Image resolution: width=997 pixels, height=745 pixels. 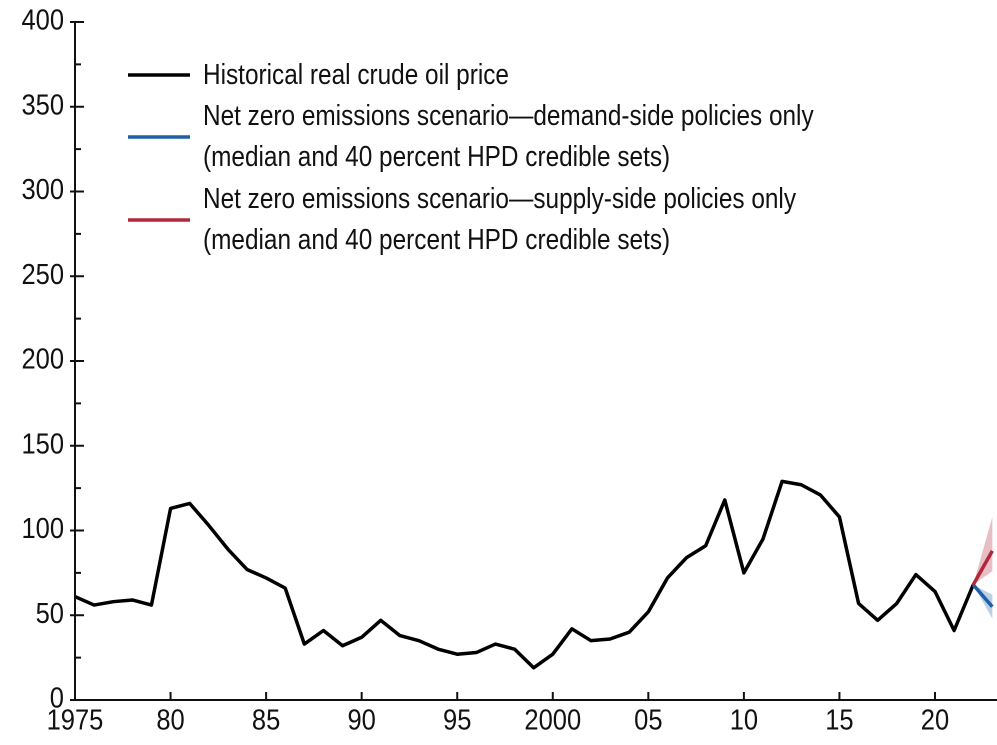 What do you see at coordinates (266, 719) in the screenshot?
I see `x-tick-label: 85` at bounding box center [266, 719].